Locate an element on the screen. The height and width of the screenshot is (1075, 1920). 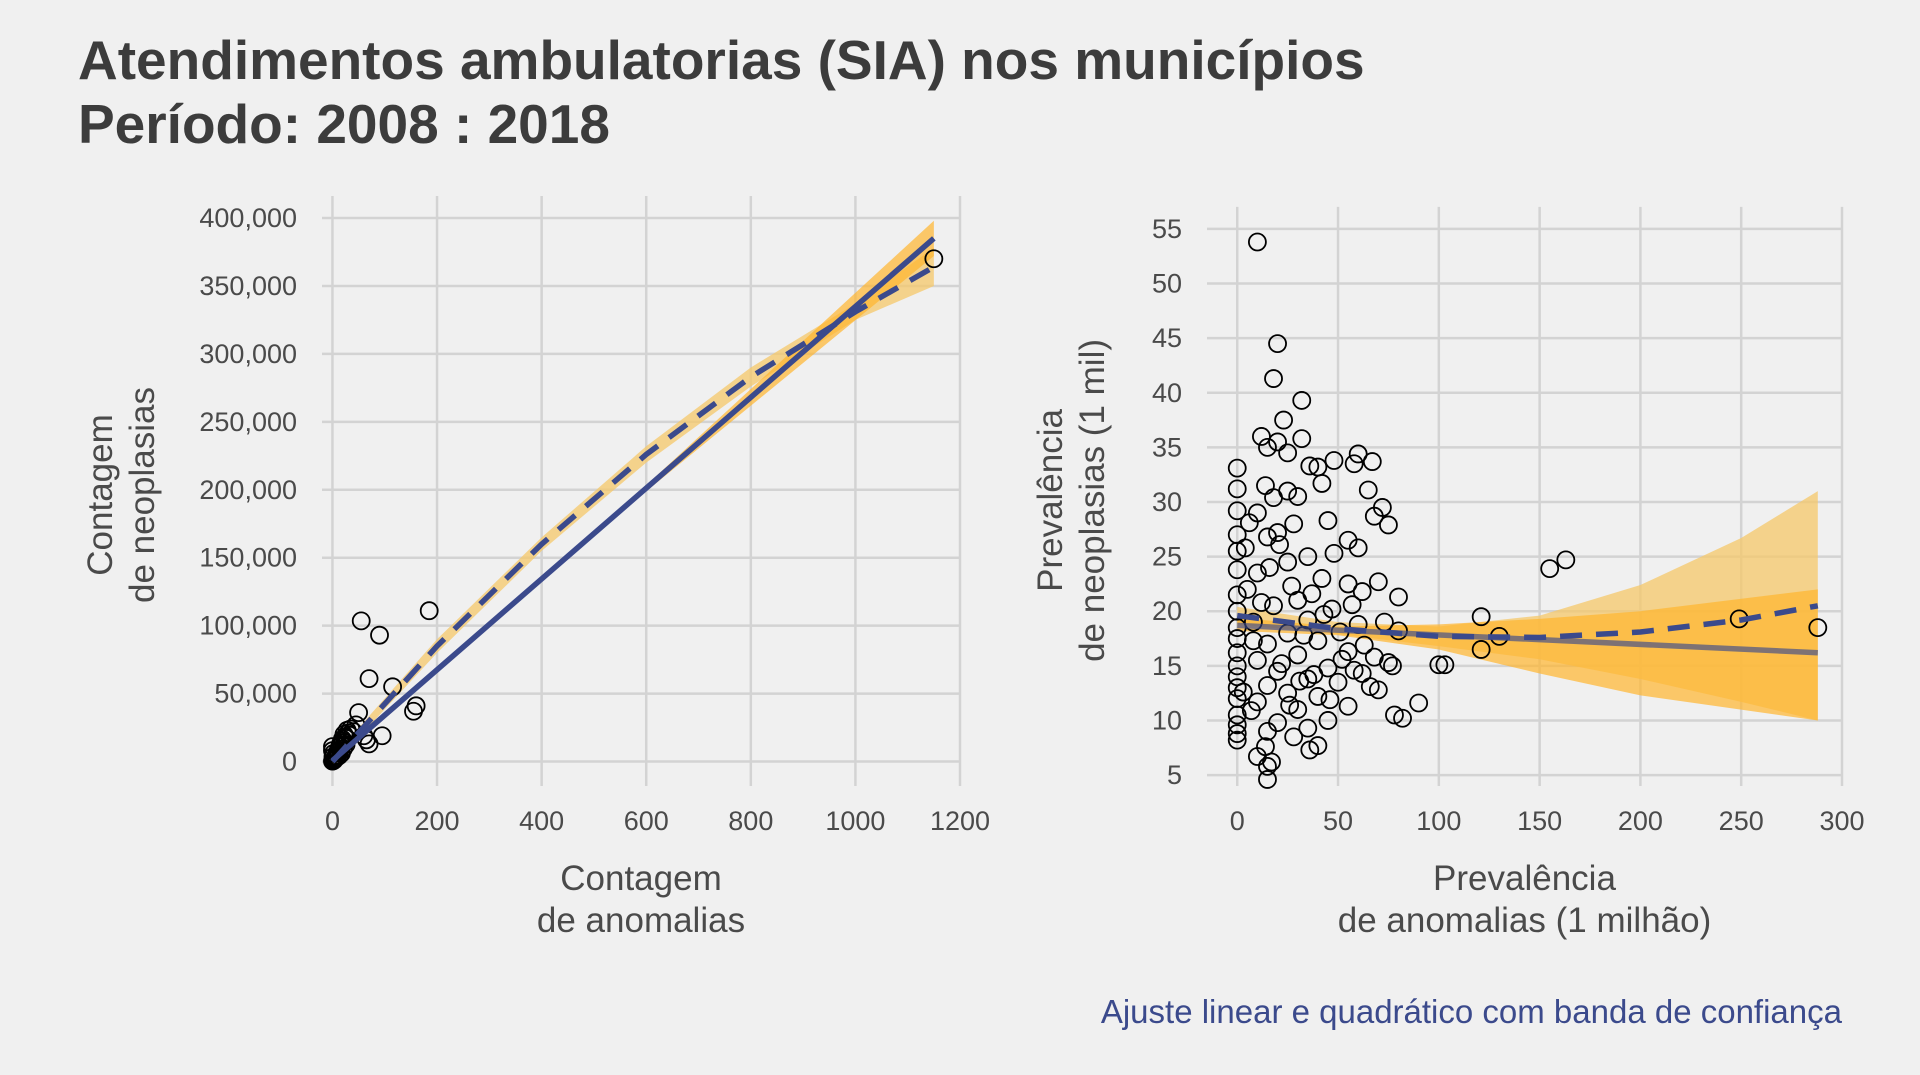
y-tick-label: 25 is located at coordinates (1167, 557).